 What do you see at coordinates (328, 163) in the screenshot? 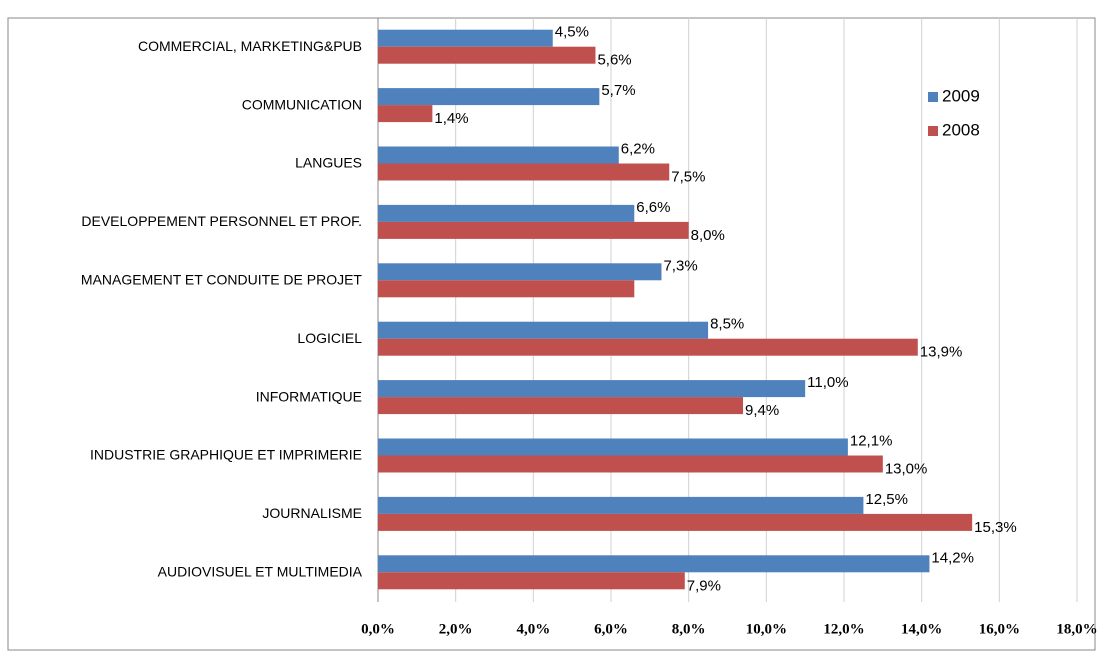
I see `y-tick-label: LANGUES` at bounding box center [328, 163].